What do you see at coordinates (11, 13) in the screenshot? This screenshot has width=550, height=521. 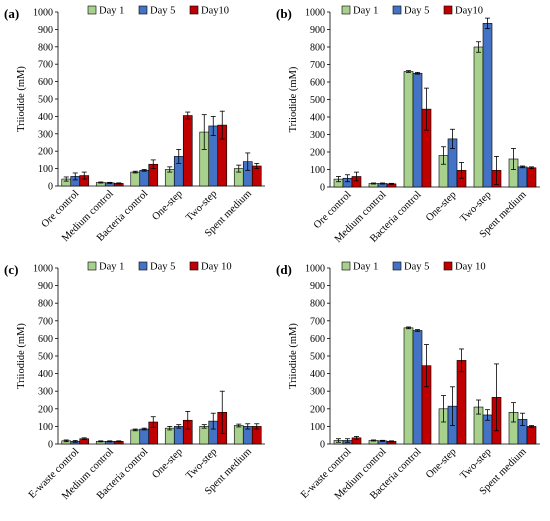 I see `panel-label: (a)` at bounding box center [11, 13].